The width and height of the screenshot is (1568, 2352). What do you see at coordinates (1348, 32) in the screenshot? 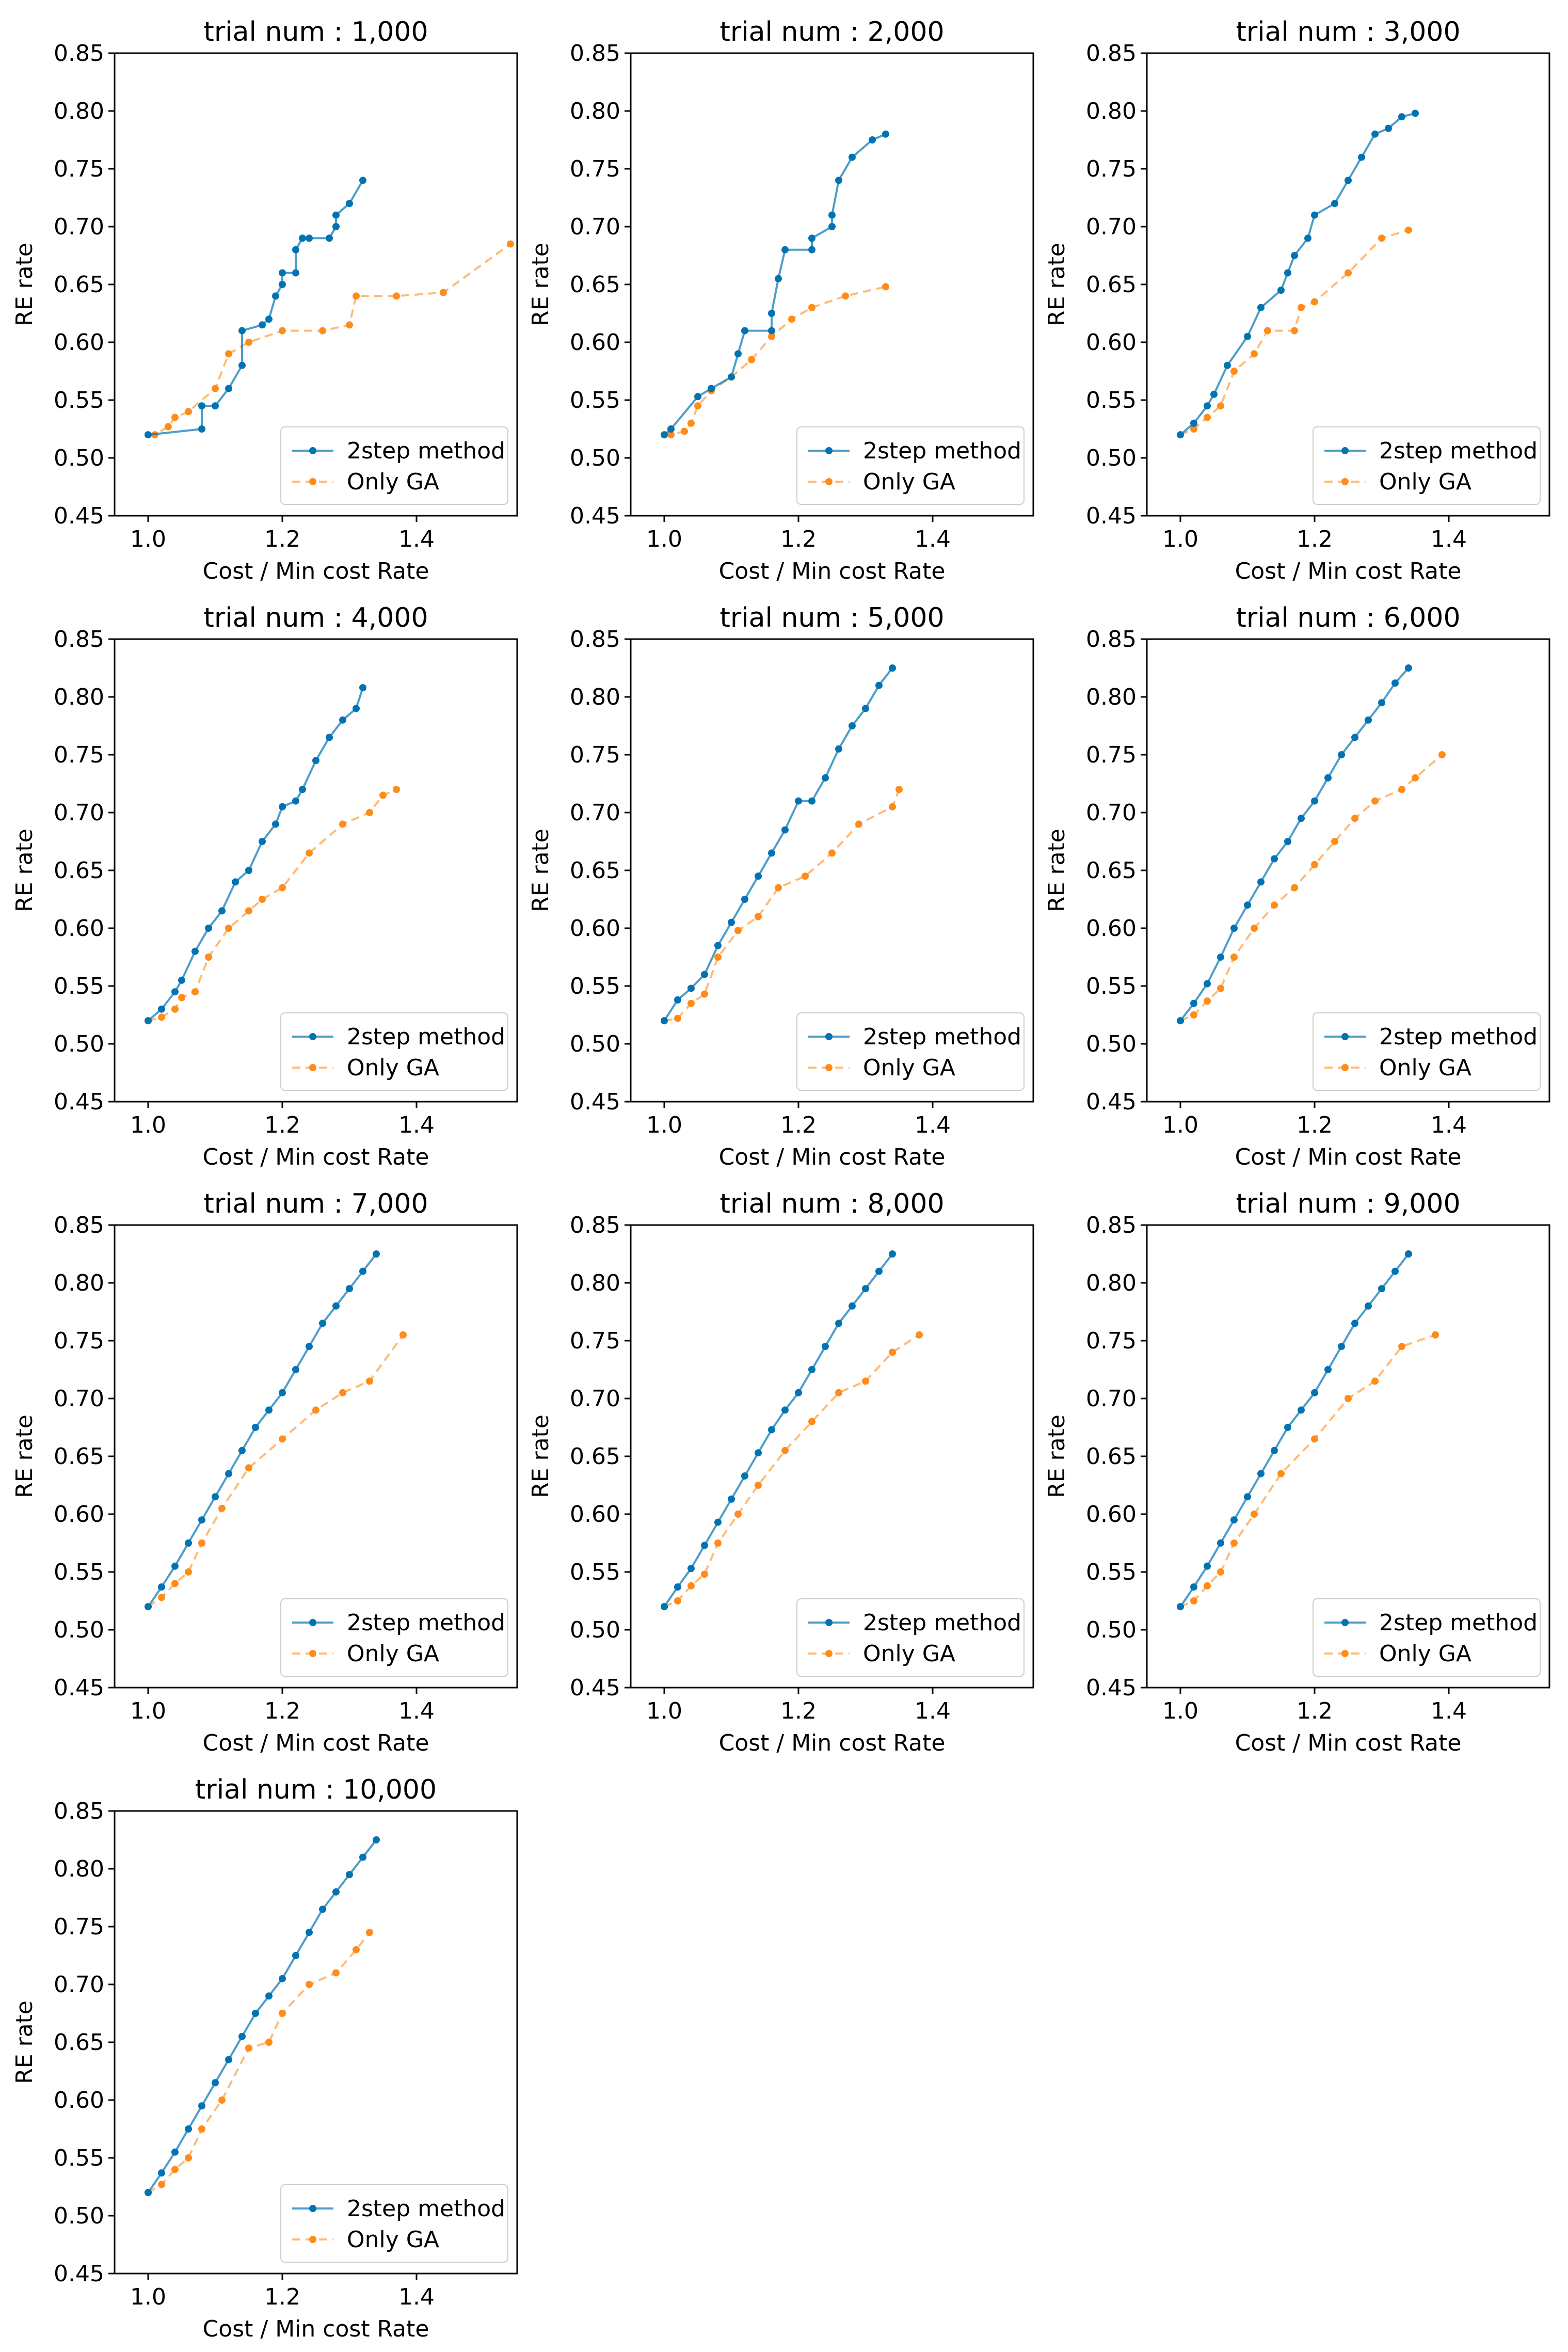
I see `chart-title: trial num : 3,000` at bounding box center [1348, 32].